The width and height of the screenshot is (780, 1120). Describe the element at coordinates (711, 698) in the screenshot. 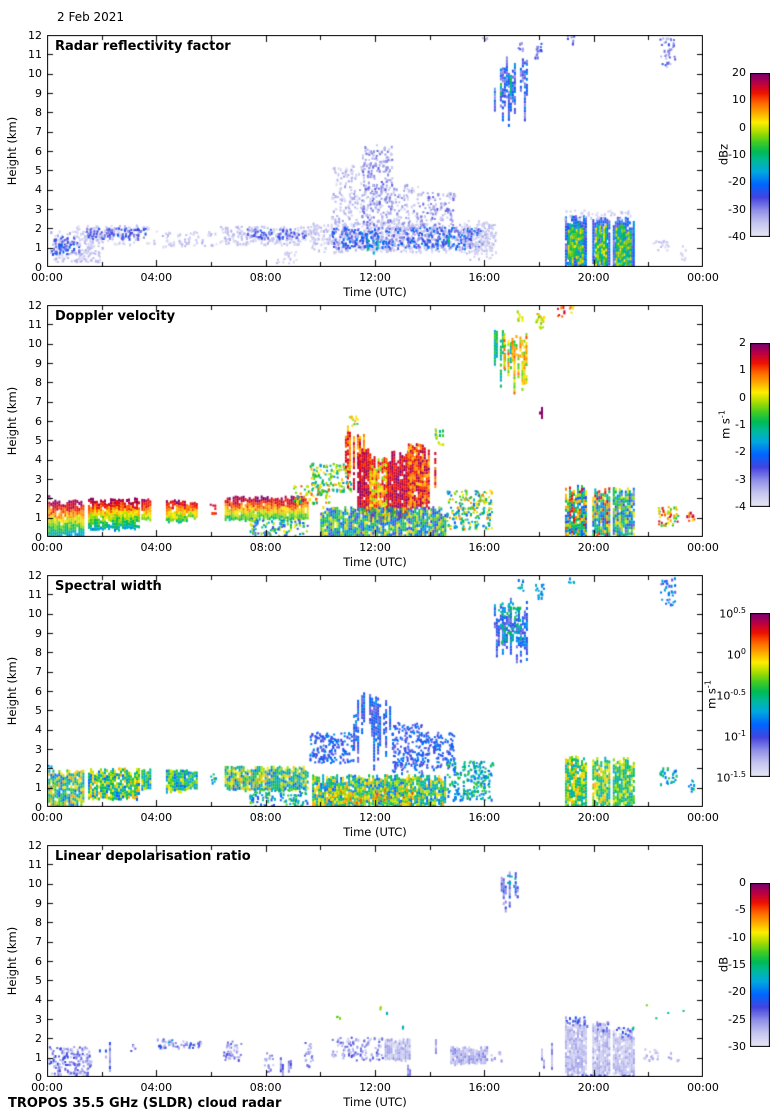

I see `label-base: m s` at that location.